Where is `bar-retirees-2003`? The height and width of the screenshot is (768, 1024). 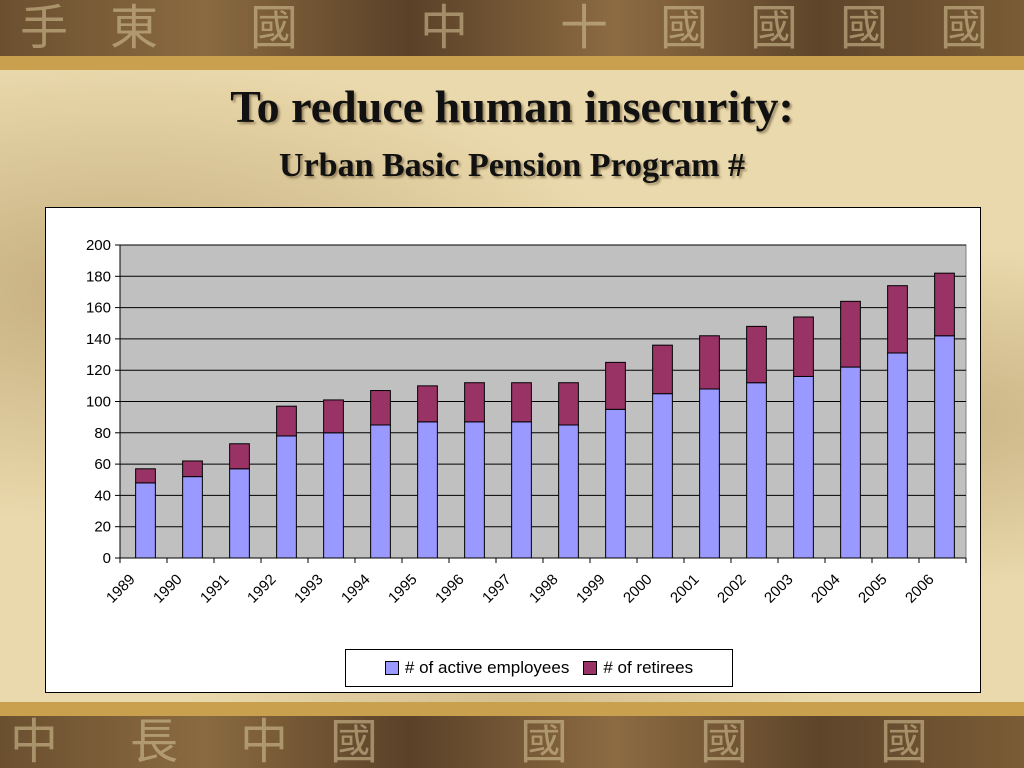
bar-retirees-2003 is located at coordinates (803, 346).